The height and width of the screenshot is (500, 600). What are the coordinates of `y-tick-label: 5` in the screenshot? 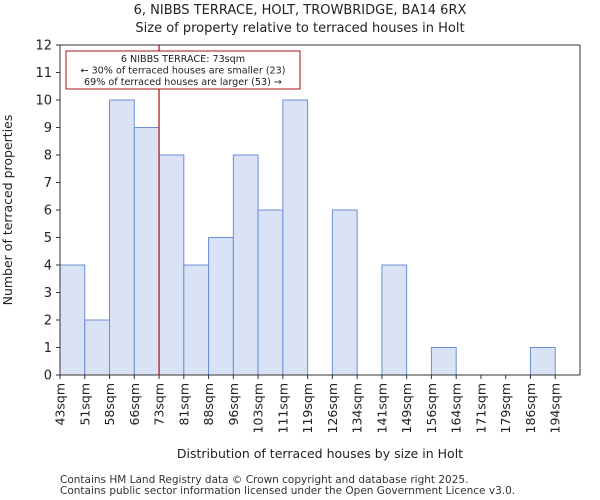 It's located at (48, 238).